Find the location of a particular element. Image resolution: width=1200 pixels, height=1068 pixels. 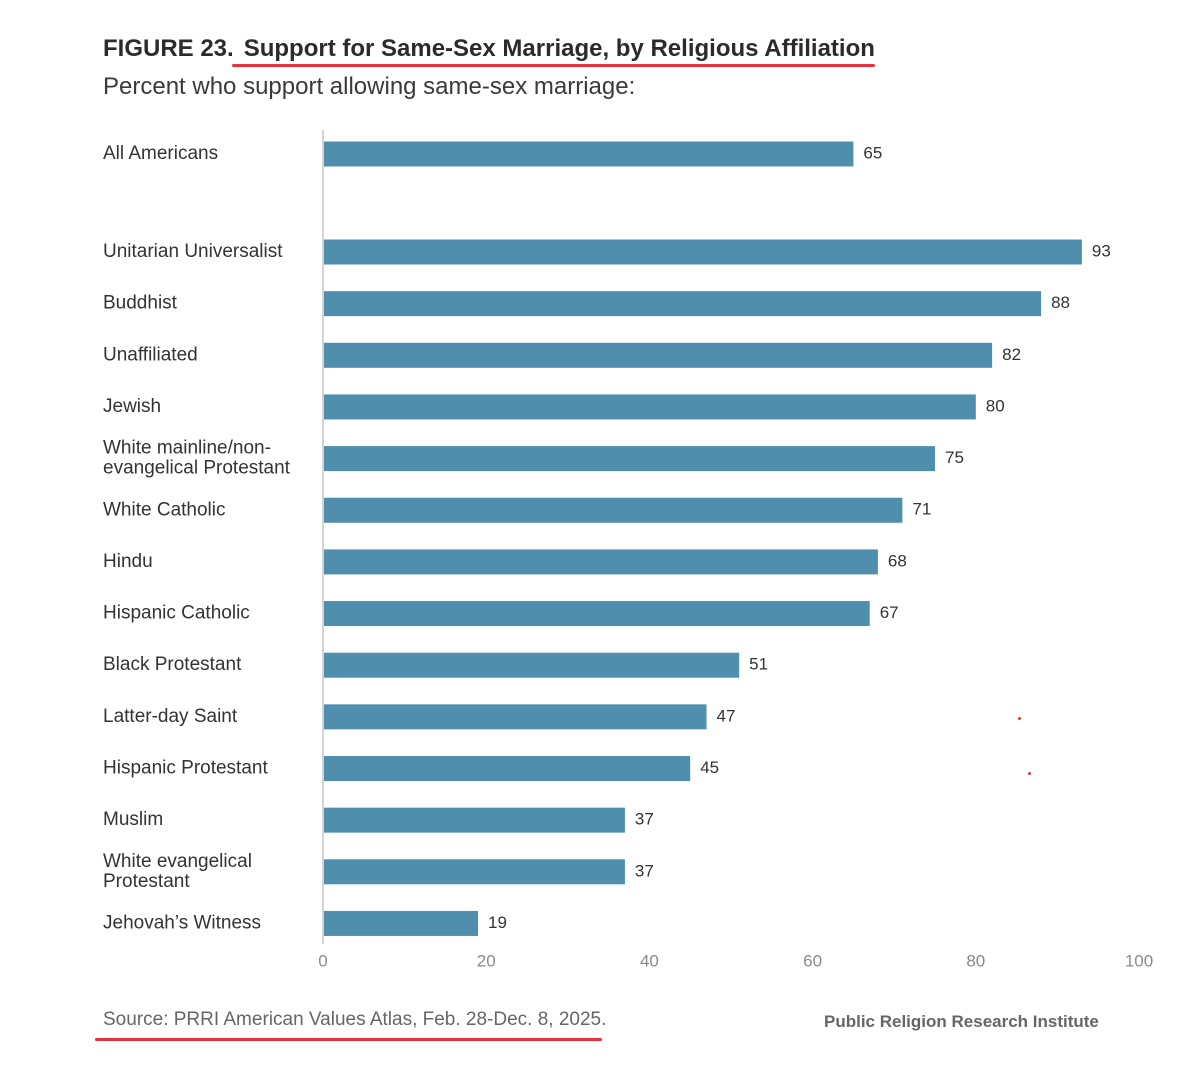

category-label-line: Jewish is located at coordinates (132, 406).